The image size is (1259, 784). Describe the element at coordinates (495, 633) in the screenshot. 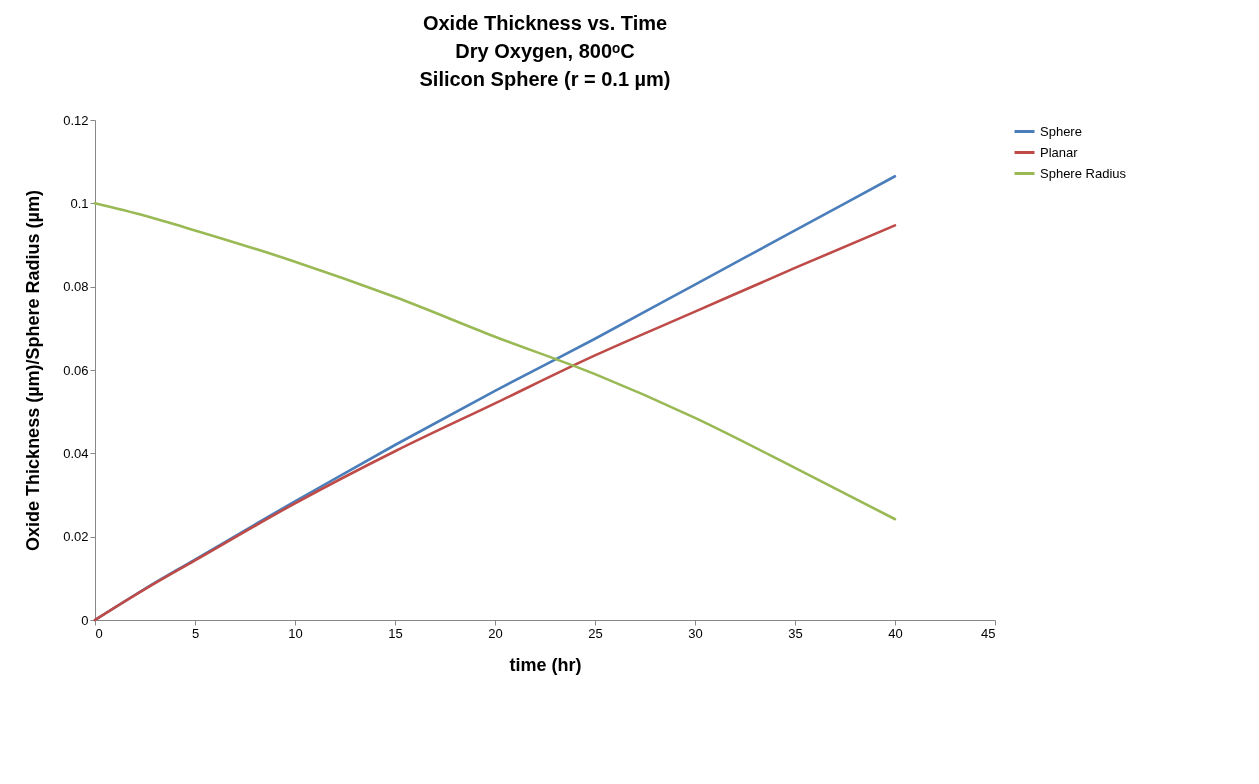

I see `x-tick-label: 20` at that location.